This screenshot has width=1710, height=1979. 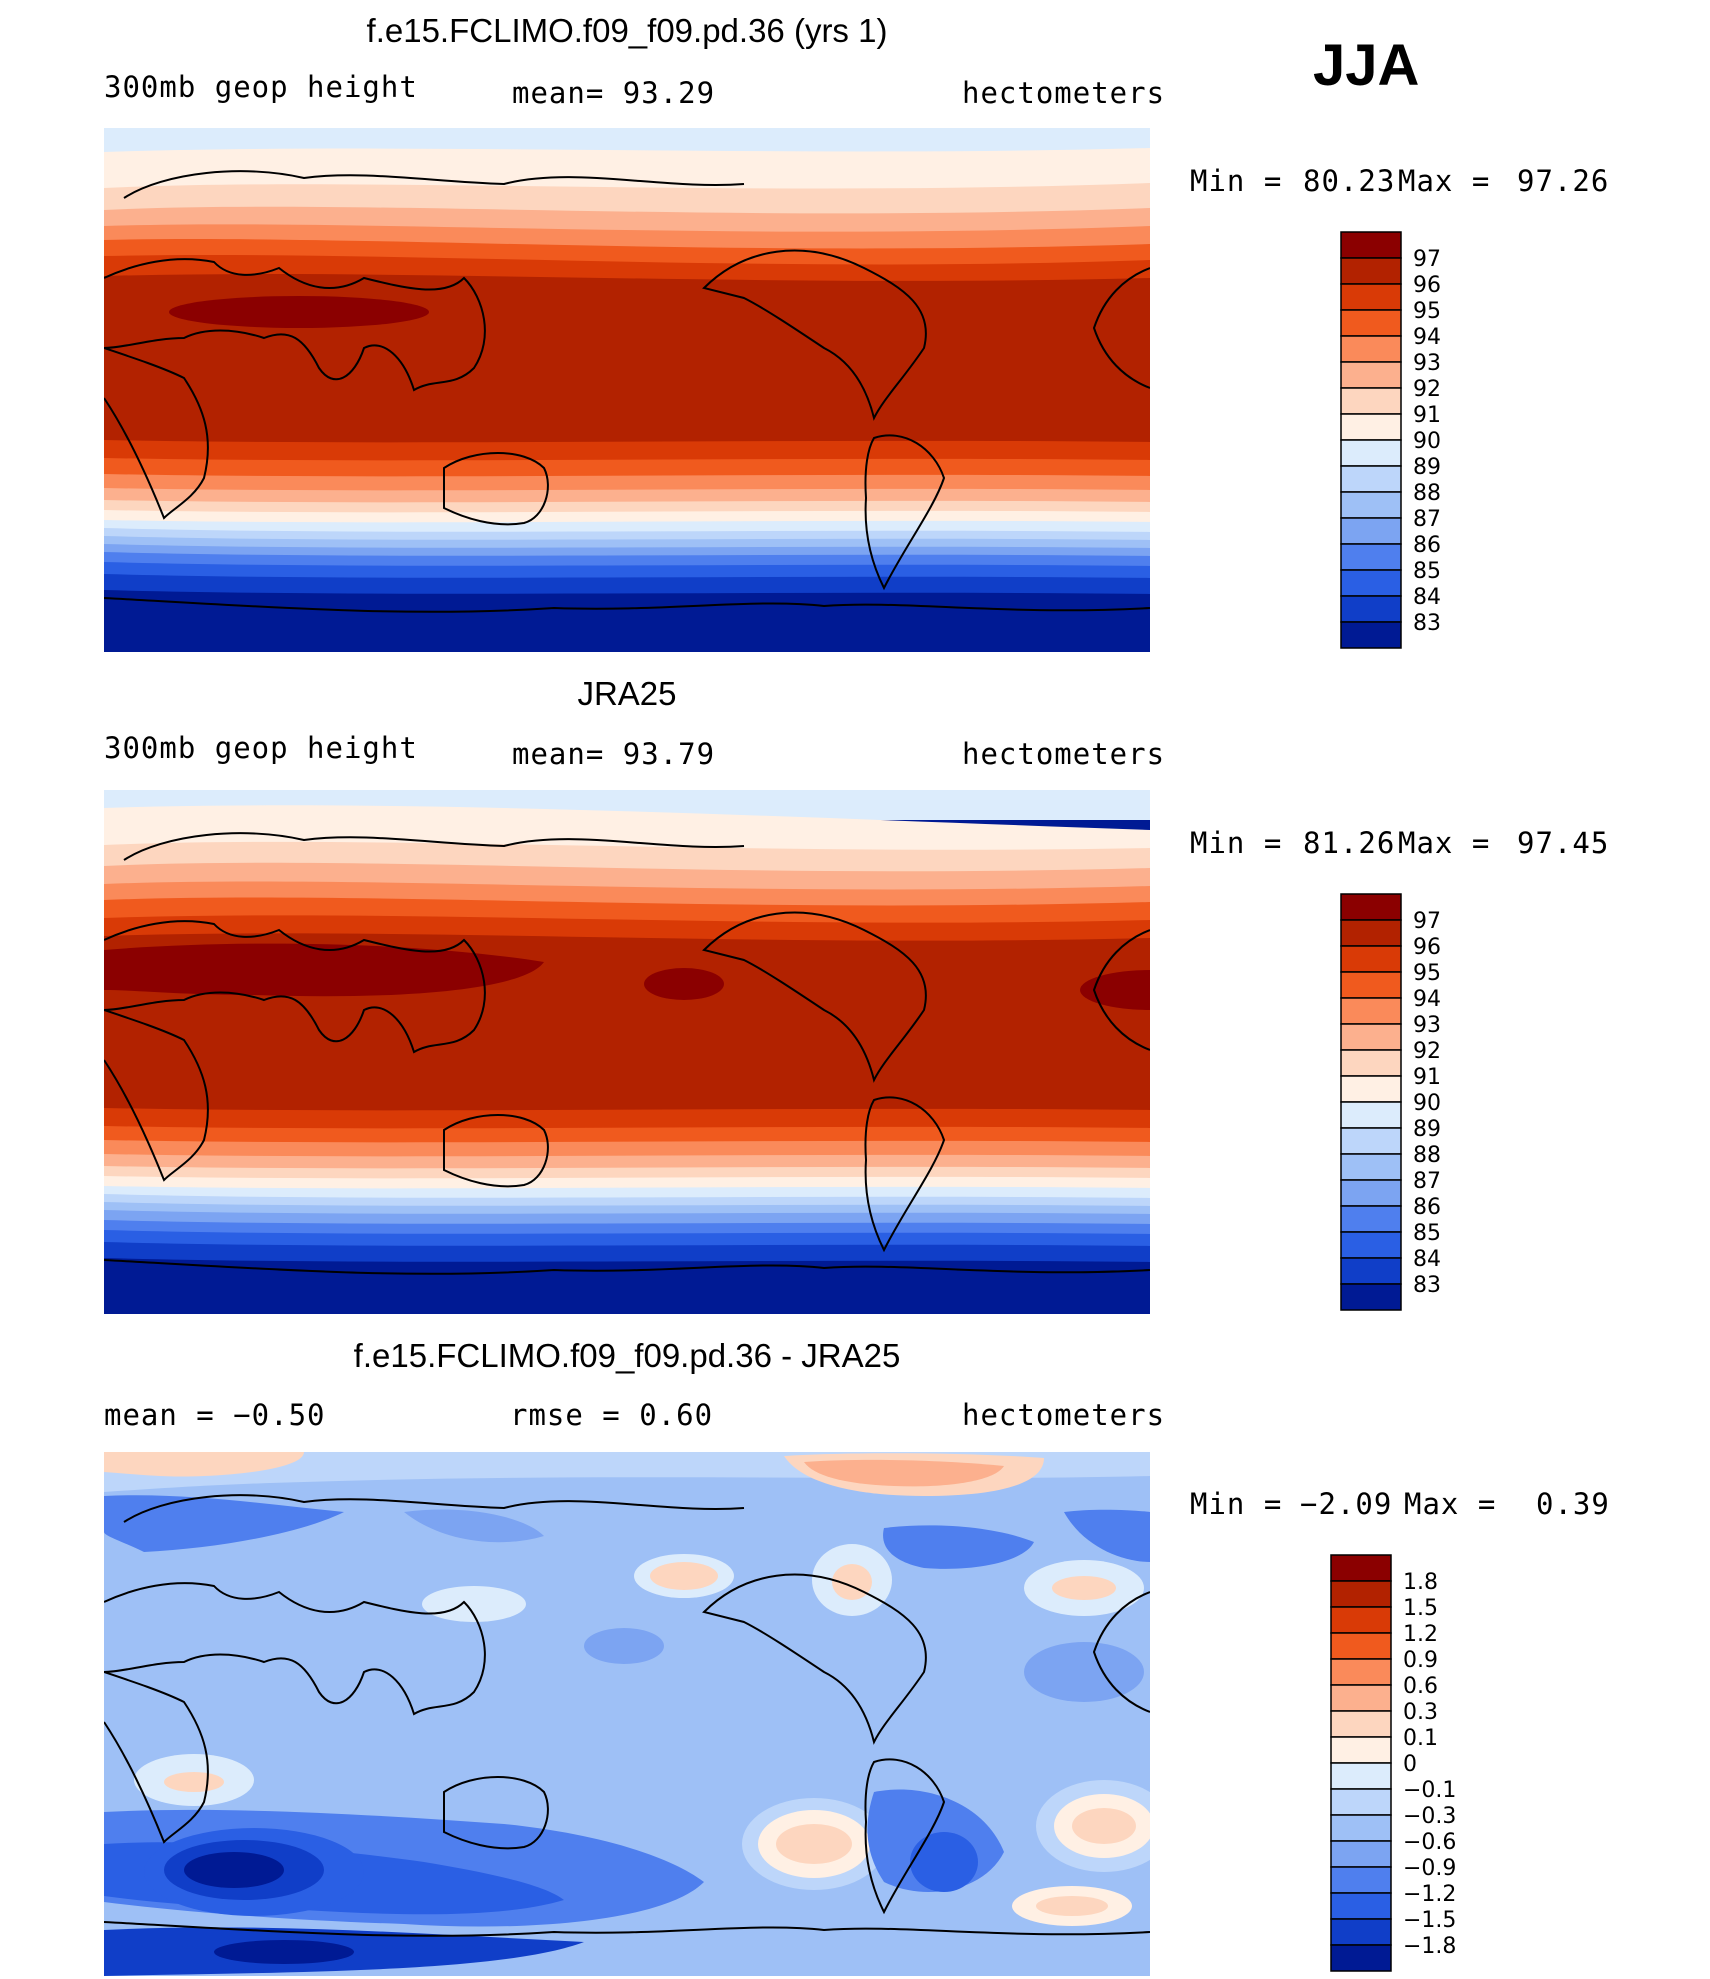 I want to click on colorbar-tick-label: −0.6, so click(x=1429, y=1842).